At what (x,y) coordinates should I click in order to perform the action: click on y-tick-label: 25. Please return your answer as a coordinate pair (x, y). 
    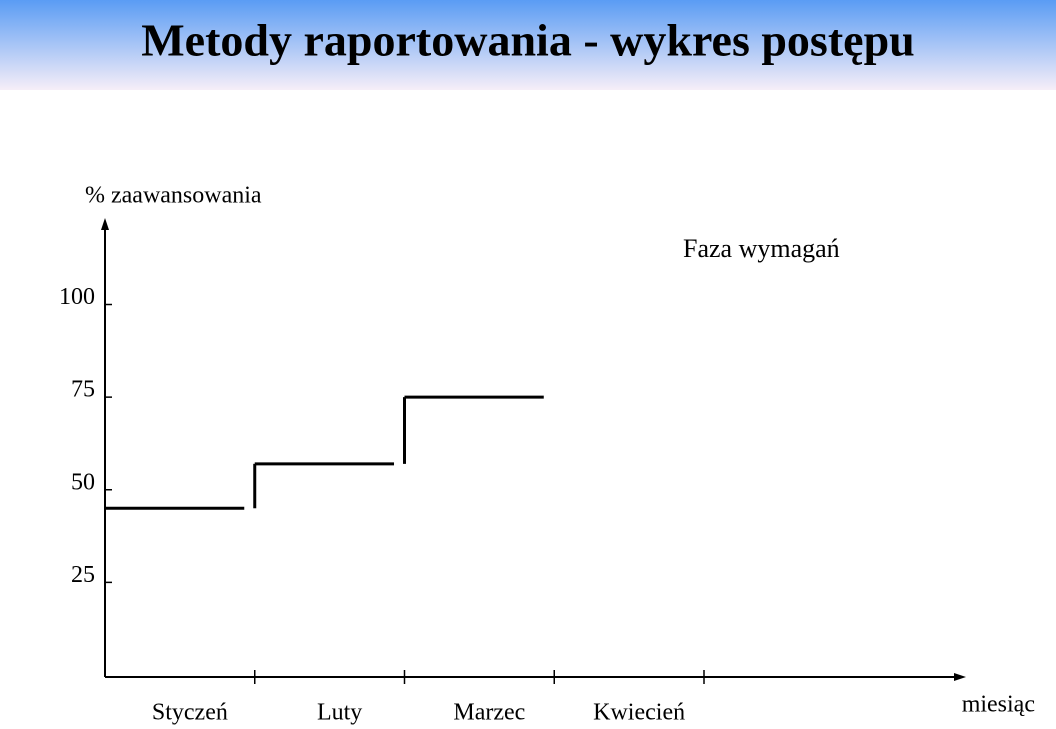
    Looking at the image, I should click on (83, 575).